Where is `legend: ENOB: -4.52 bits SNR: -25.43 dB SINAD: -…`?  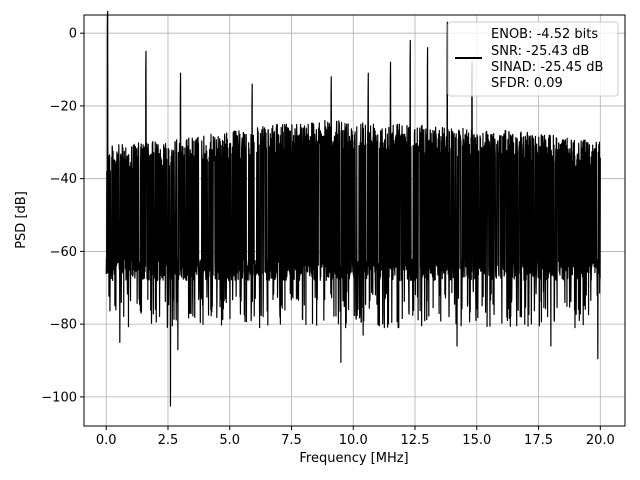
legend: ENOB: -4.52 bits SNR: -25.43 dB SINAD: -… is located at coordinates (533, 59).